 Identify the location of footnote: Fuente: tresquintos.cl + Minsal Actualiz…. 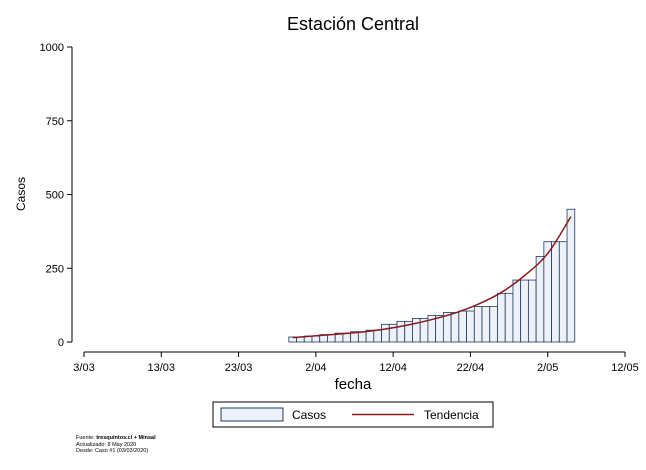
(116, 445).